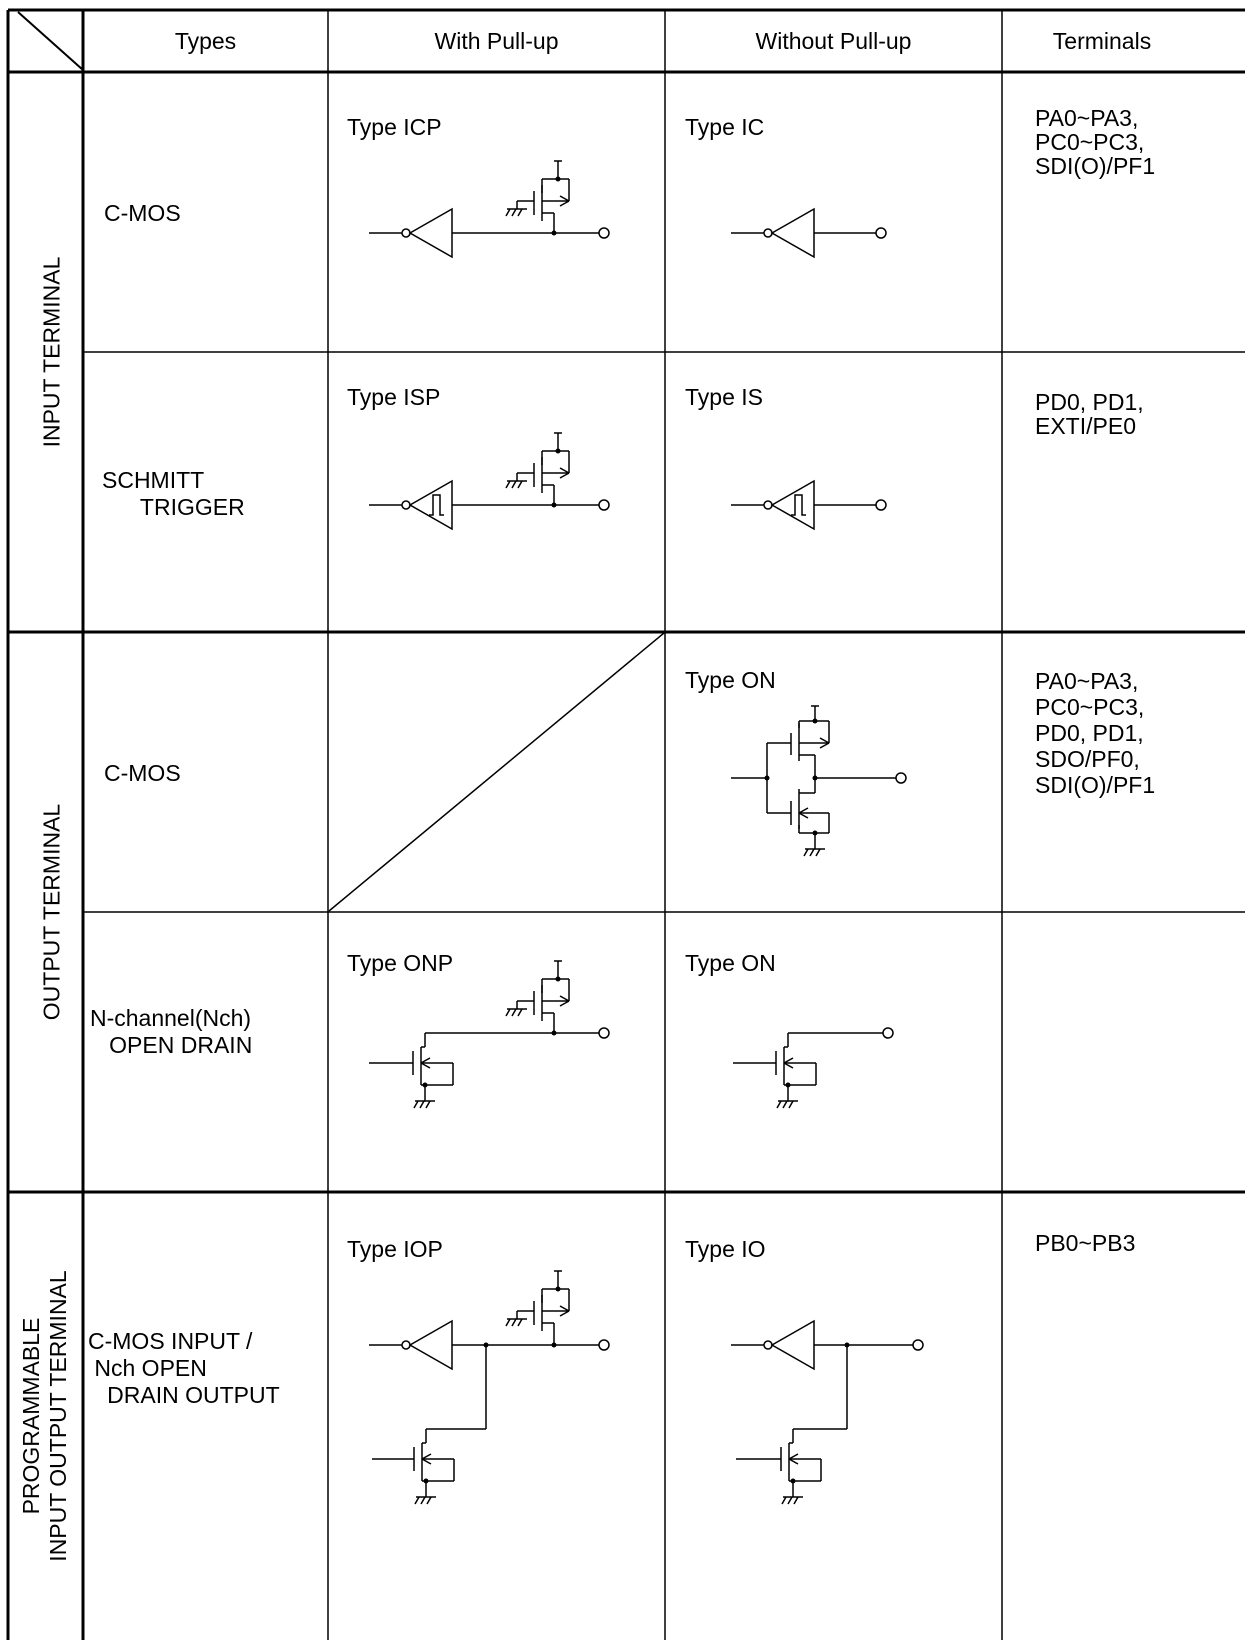  I want to click on label-type-iop: Type IOP, so click(395, 1249).